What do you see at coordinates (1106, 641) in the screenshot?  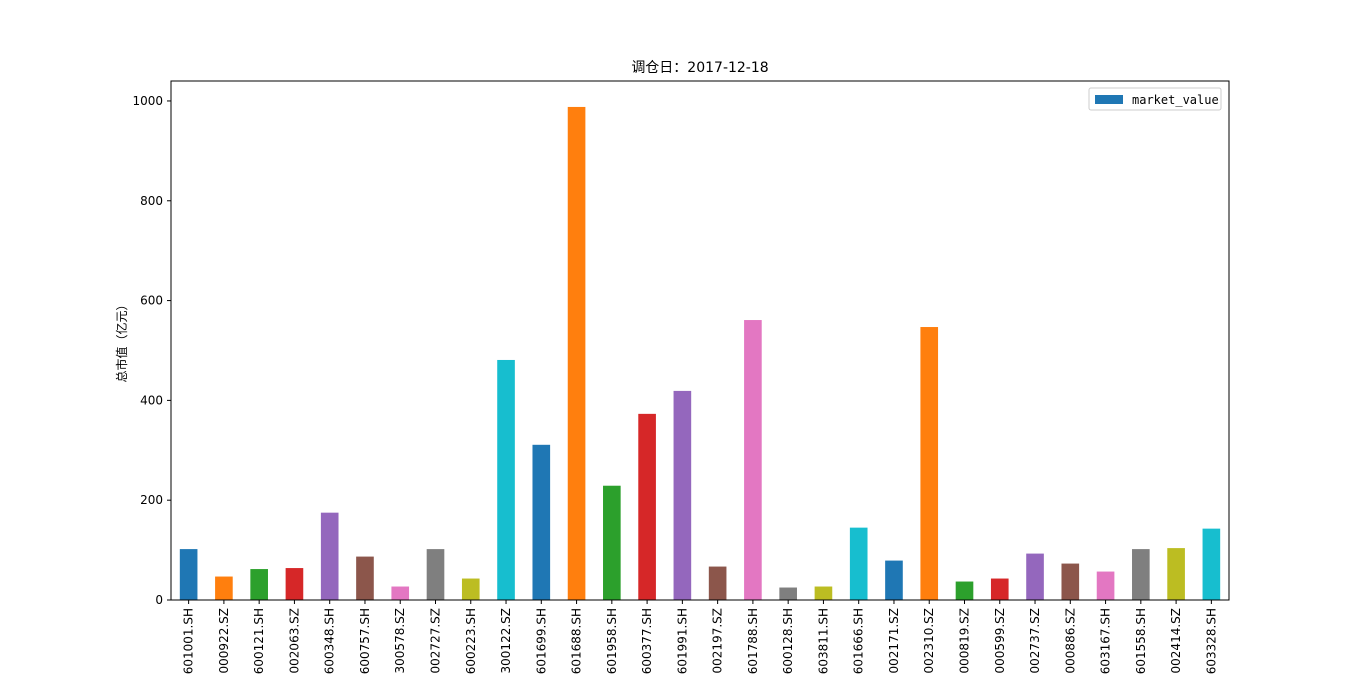 I see `x-tick-label: 603167.SH` at bounding box center [1106, 641].